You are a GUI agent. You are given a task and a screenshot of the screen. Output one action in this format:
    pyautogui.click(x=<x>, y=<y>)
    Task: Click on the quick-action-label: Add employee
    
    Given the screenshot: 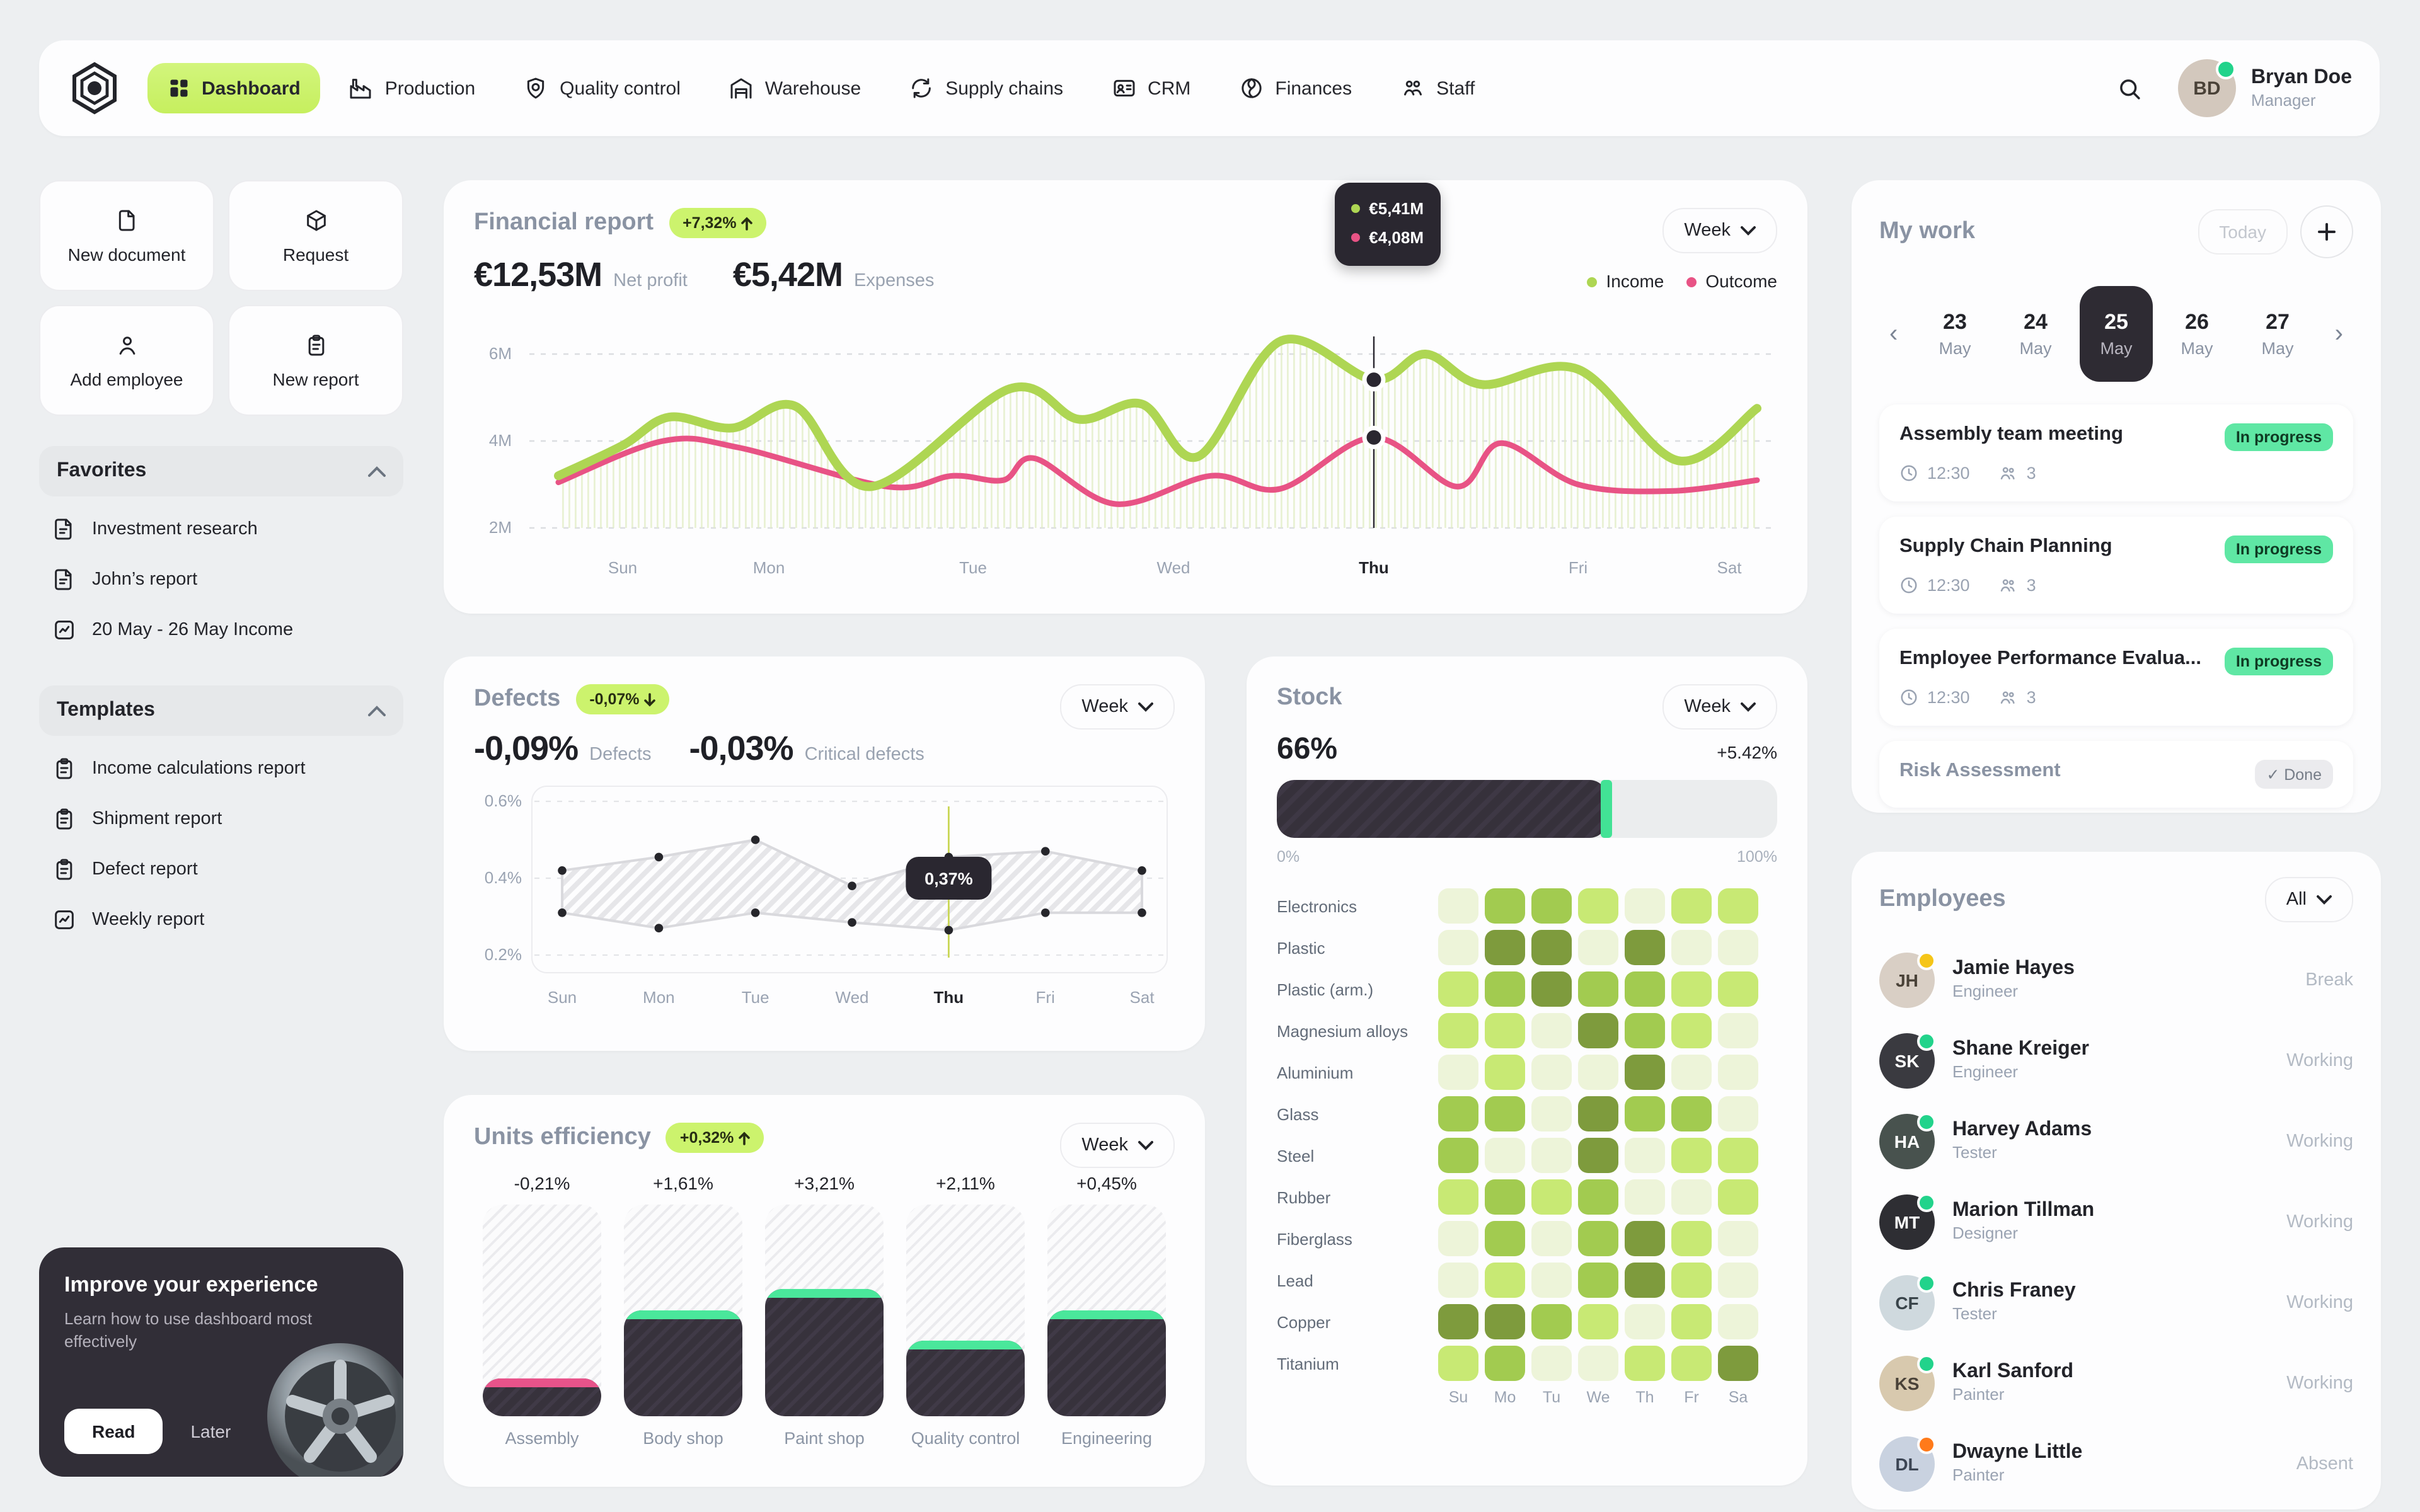 What is the action you would take?
    pyautogui.click(x=126, y=379)
    